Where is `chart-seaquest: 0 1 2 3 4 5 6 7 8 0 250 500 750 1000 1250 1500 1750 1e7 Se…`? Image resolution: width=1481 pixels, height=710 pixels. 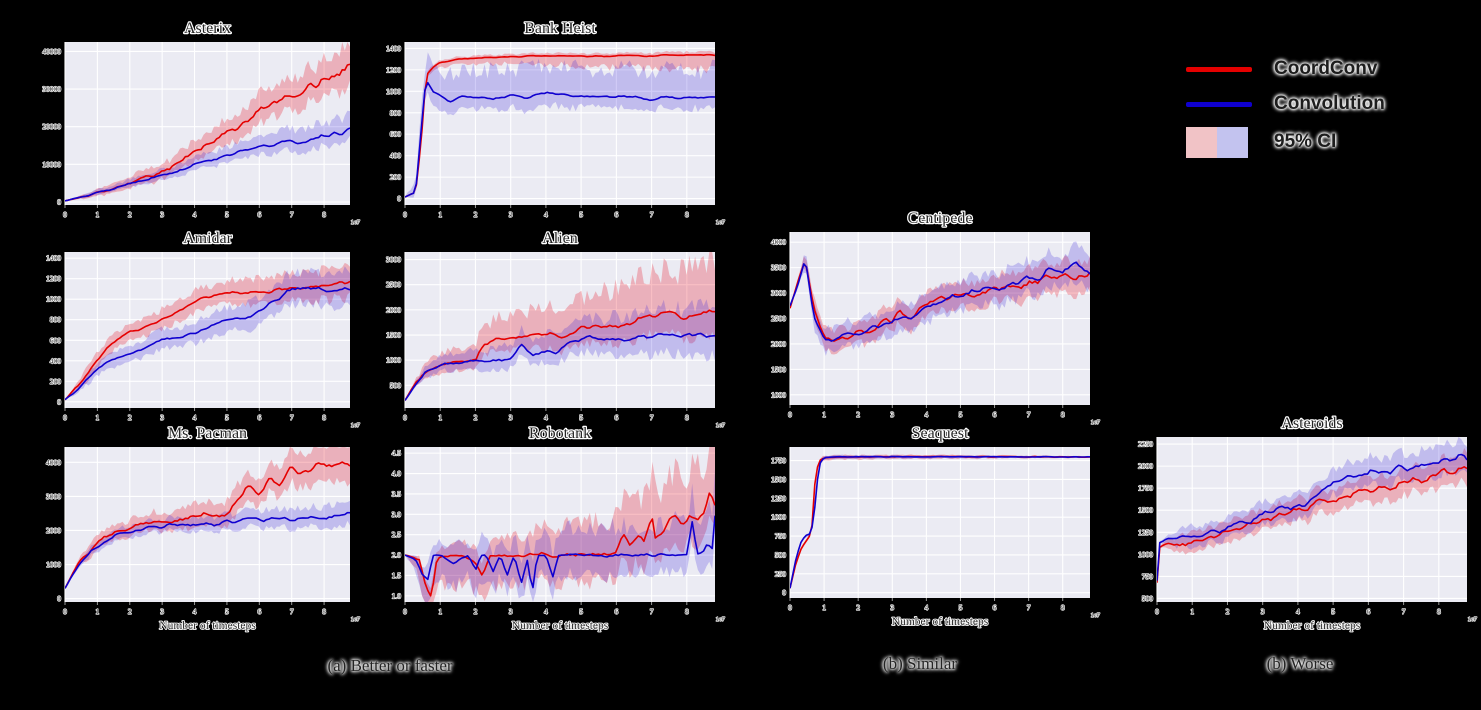 chart-seaquest: 0 1 2 3 4 5 6 7 8 0 250 500 750 1000 1250 1500 1750 1e7 Se… is located at coordinates (935, 526).